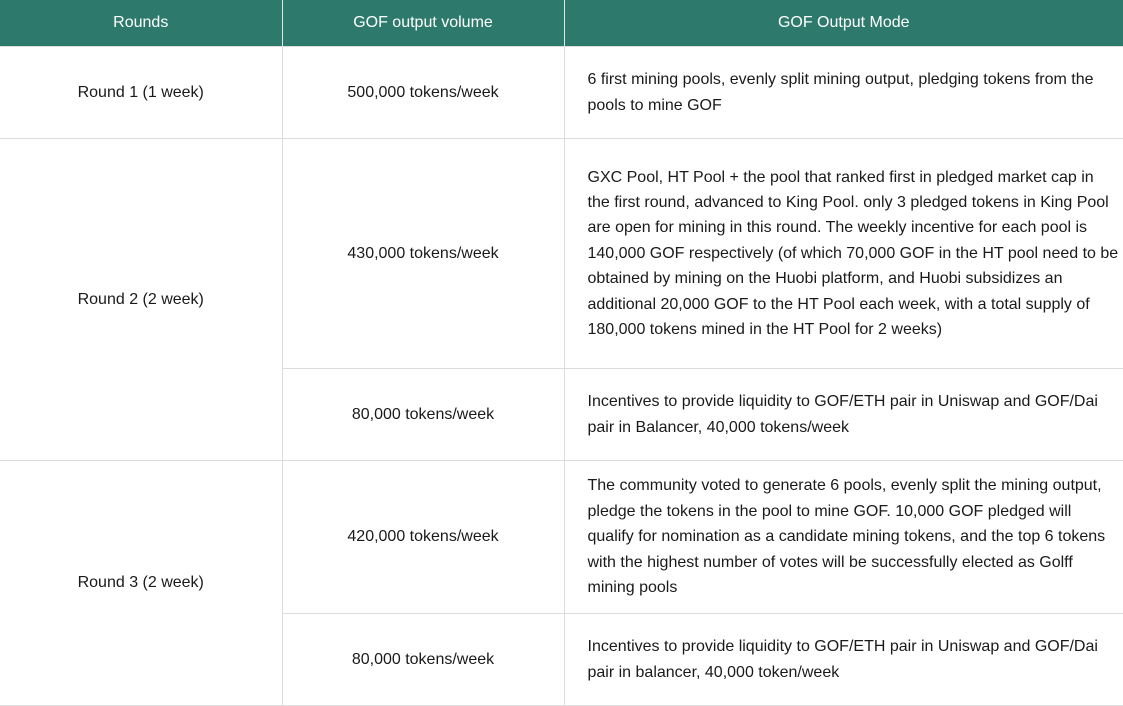 This screenshot has height=706, width=1123. Describe the element at coordinates (141, 92) in the screenshot. I see `round-label: Round 1 (1 week)` at that location.